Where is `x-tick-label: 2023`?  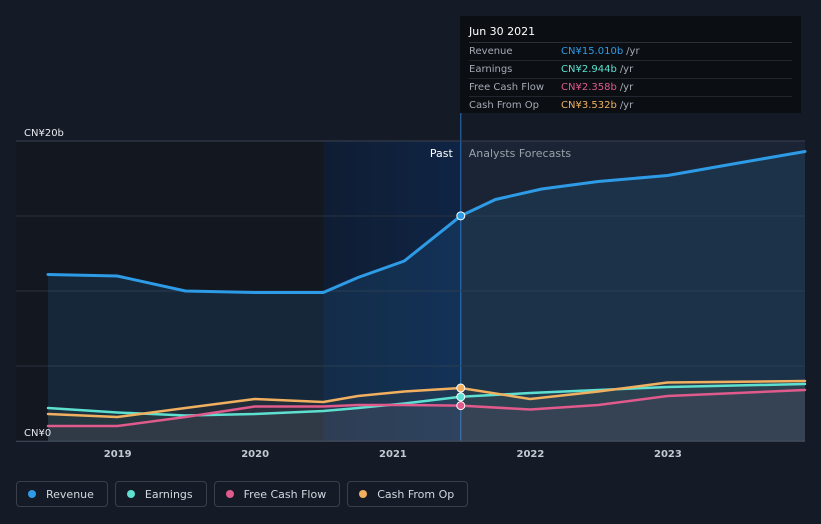 x-tick-label: 2023 is located at coordinates (668, 454).